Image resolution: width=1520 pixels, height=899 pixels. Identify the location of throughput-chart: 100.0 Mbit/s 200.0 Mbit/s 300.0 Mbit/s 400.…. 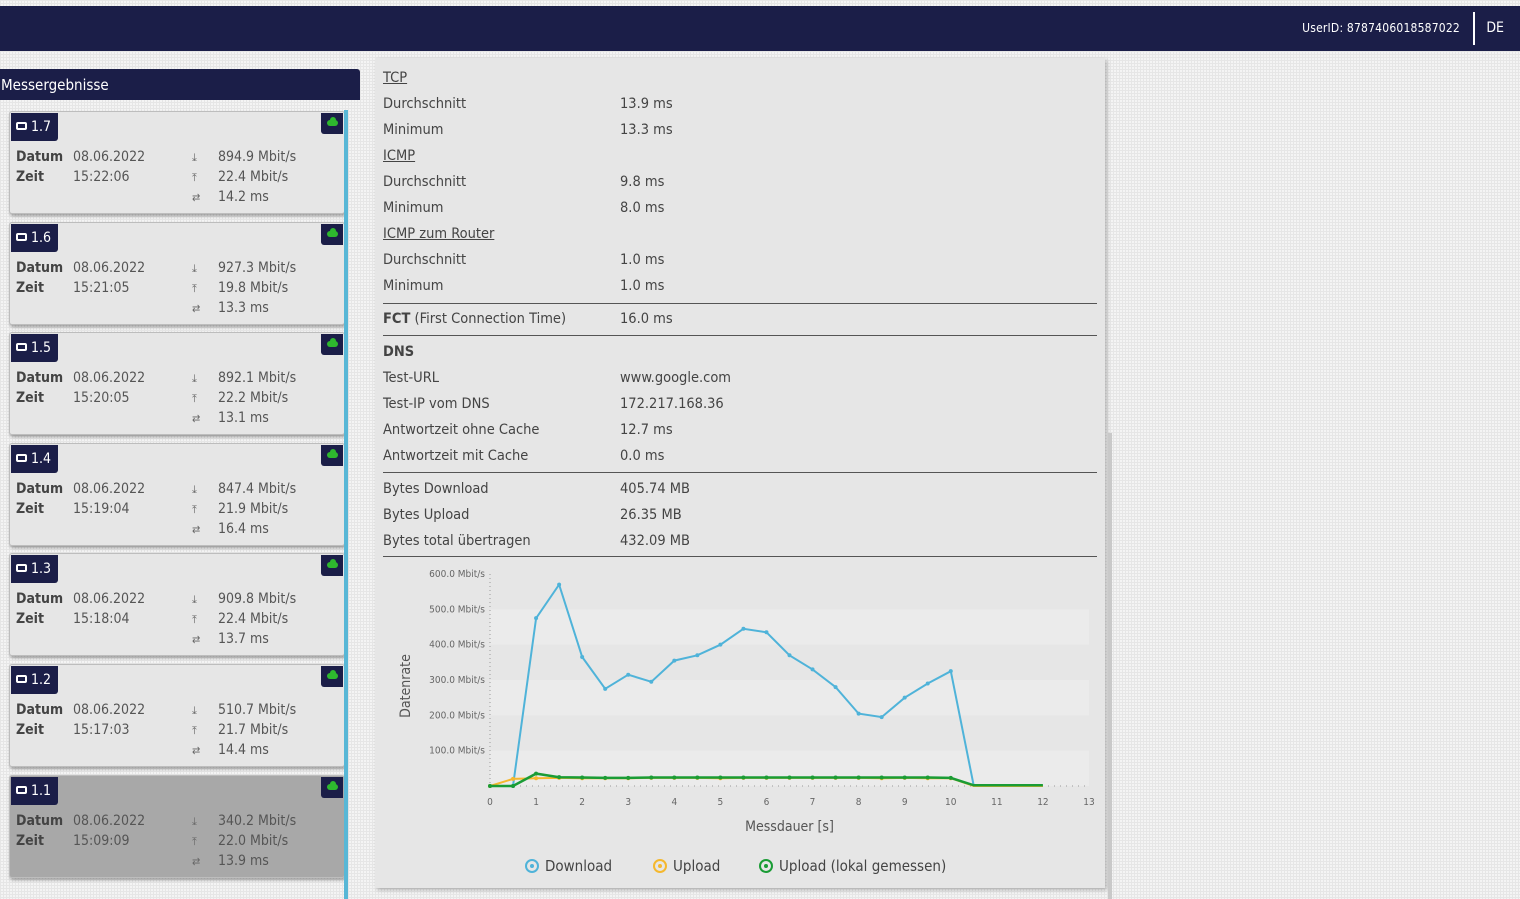
(746, 702).